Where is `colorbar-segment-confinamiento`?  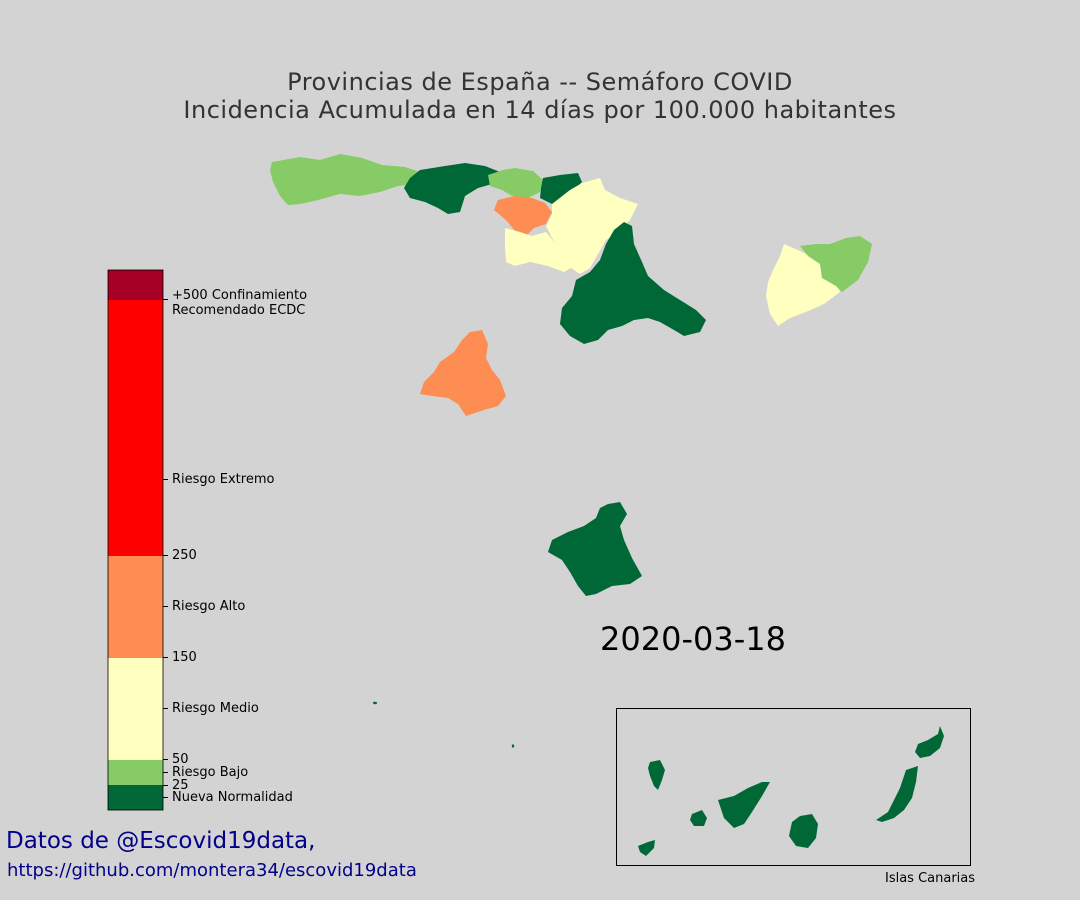 colorbar-segment-confinamiento is located at coordinates (135, 285).